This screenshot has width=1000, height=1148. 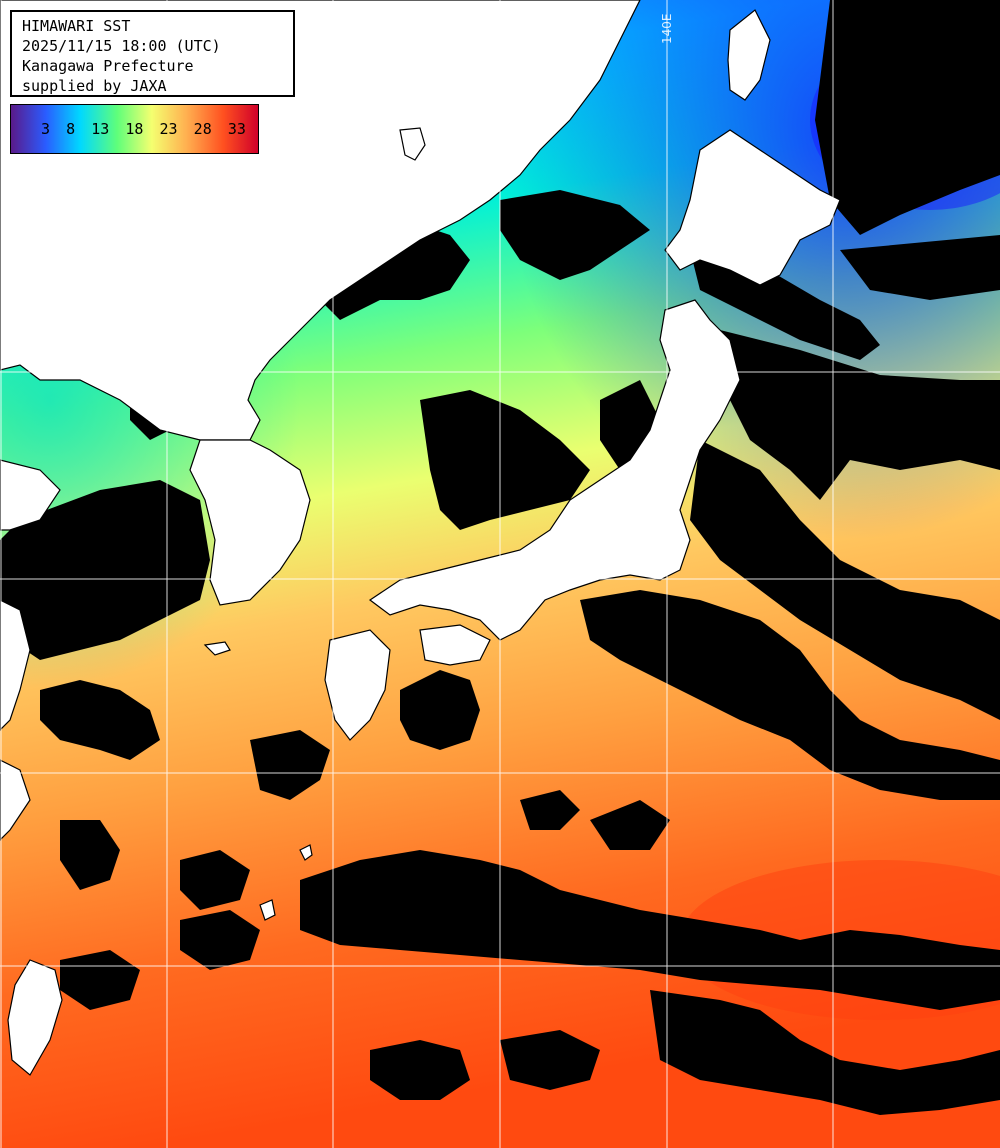 I want to click on cloud-ne, so click(x=907, y=117).